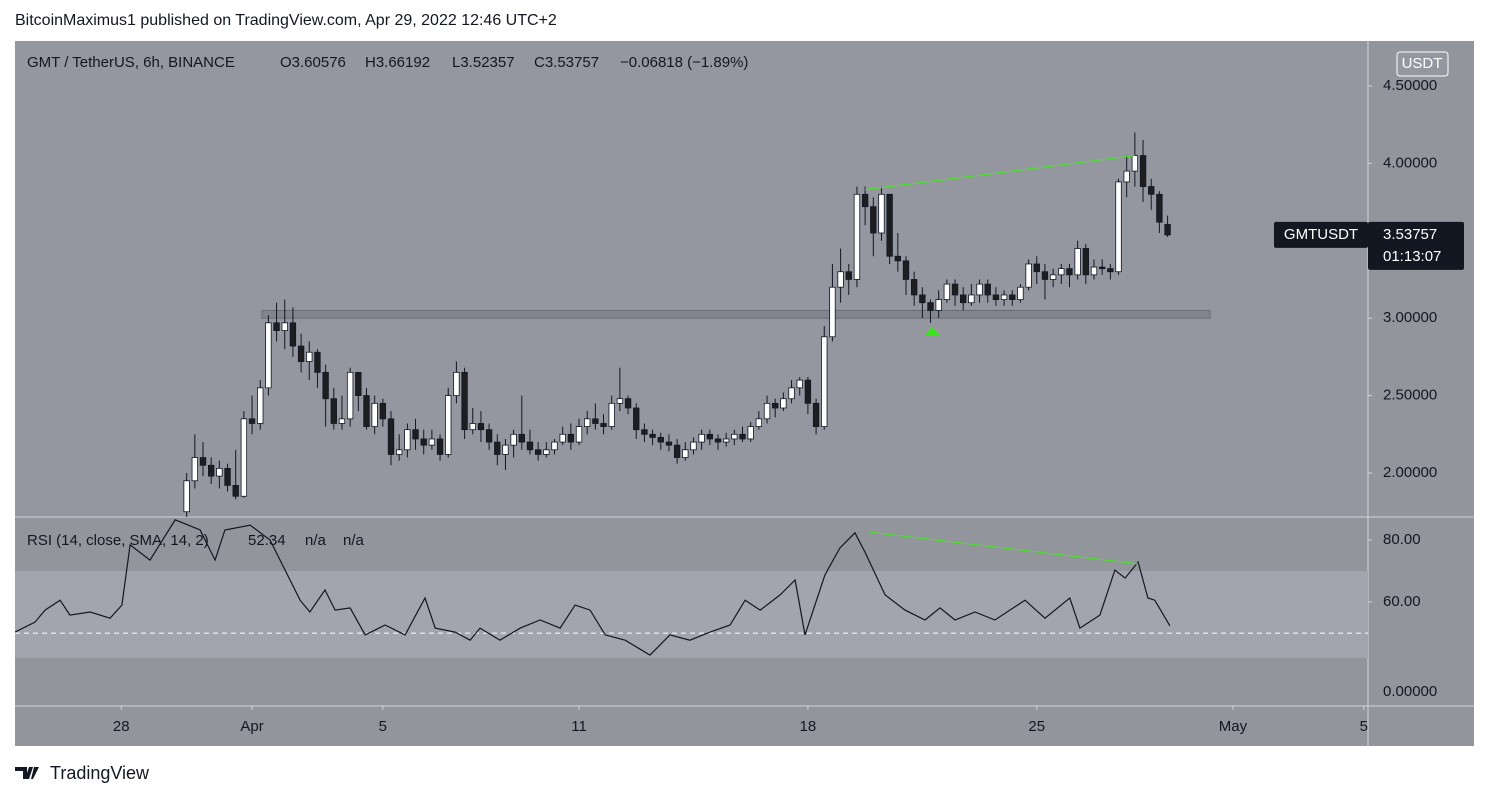 This screenshot has width=1489, height=800. Describe the element at coordinates (27, 773) in the screenshot. I see `tradingview-logo` at that location.